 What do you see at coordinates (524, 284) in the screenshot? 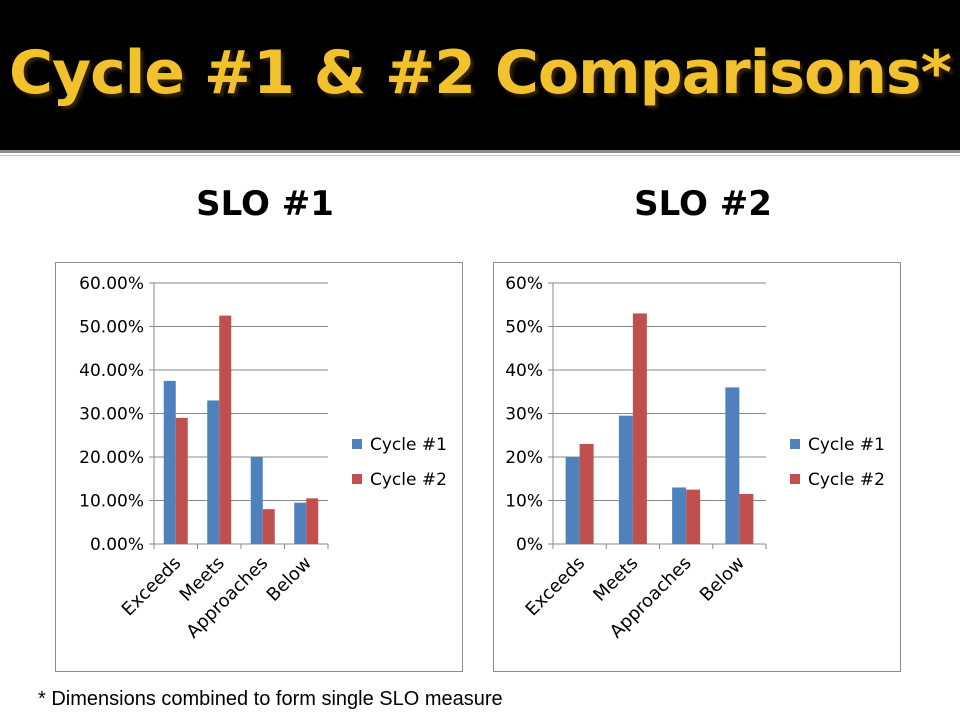
I see `y-tick-label: 60%` at bounding box center [524, 284].